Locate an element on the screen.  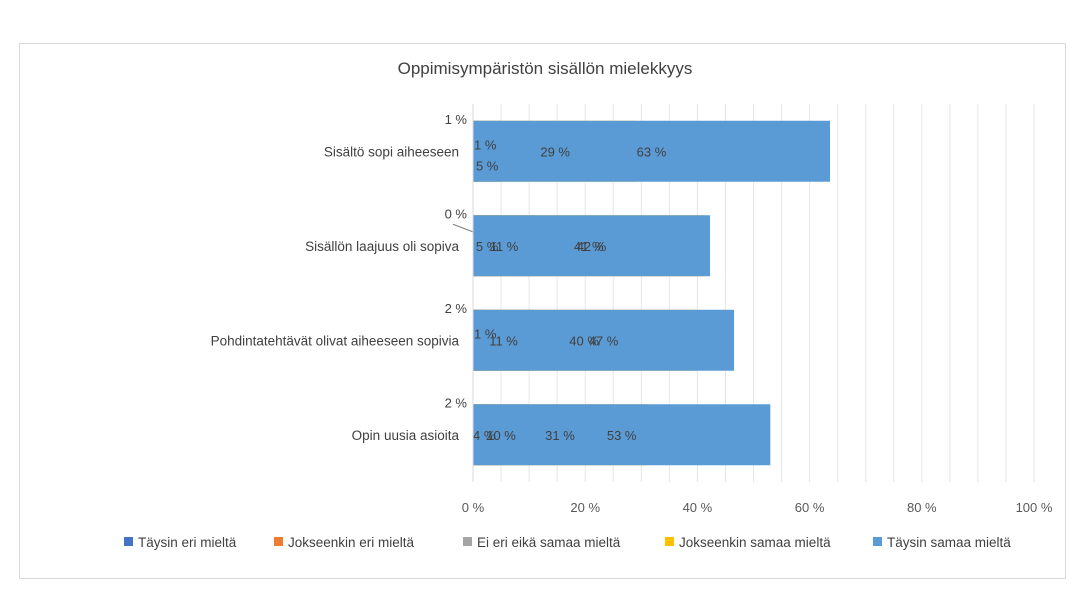
data-label: 31 % is located at coordinates (560, 435).